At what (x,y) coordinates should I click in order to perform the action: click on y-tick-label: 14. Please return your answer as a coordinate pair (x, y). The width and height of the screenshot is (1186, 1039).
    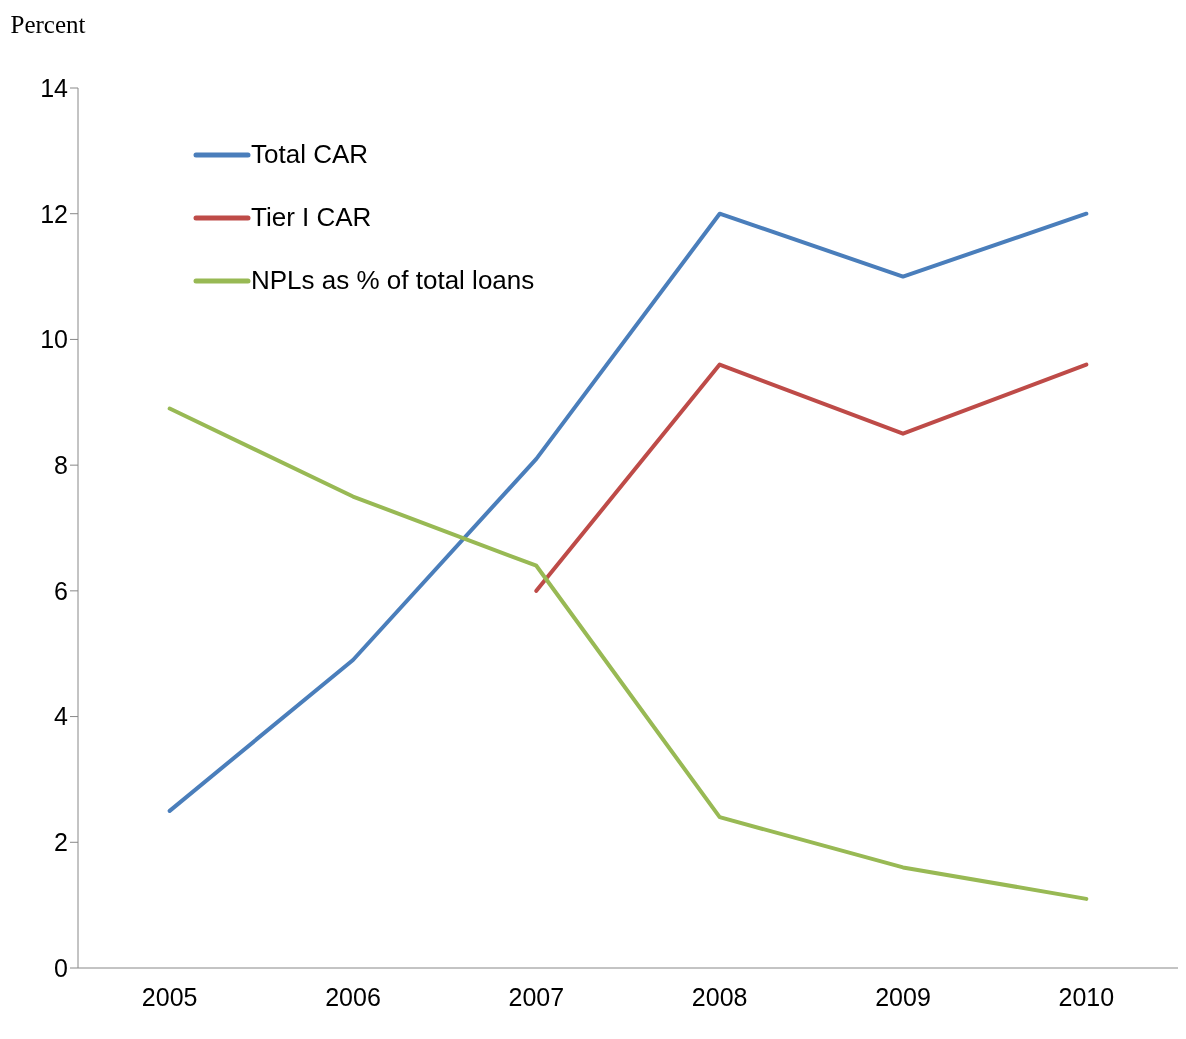
    Looking at the image, I should click on (54, 87).